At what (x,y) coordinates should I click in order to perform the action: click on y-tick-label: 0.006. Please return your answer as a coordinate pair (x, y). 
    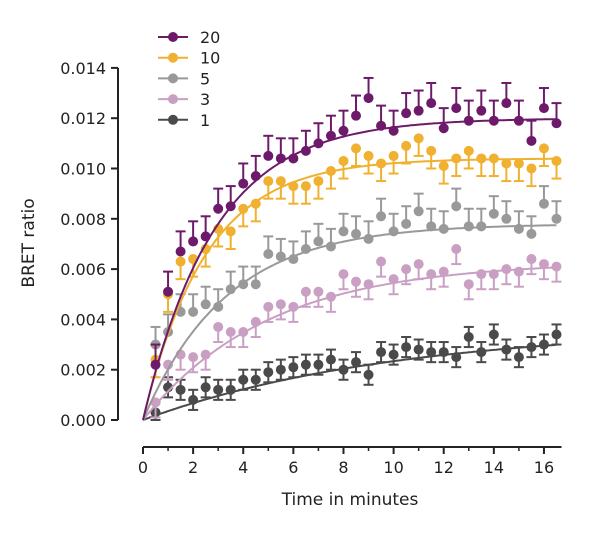
    Looking at the image, I should click on (83, 269).